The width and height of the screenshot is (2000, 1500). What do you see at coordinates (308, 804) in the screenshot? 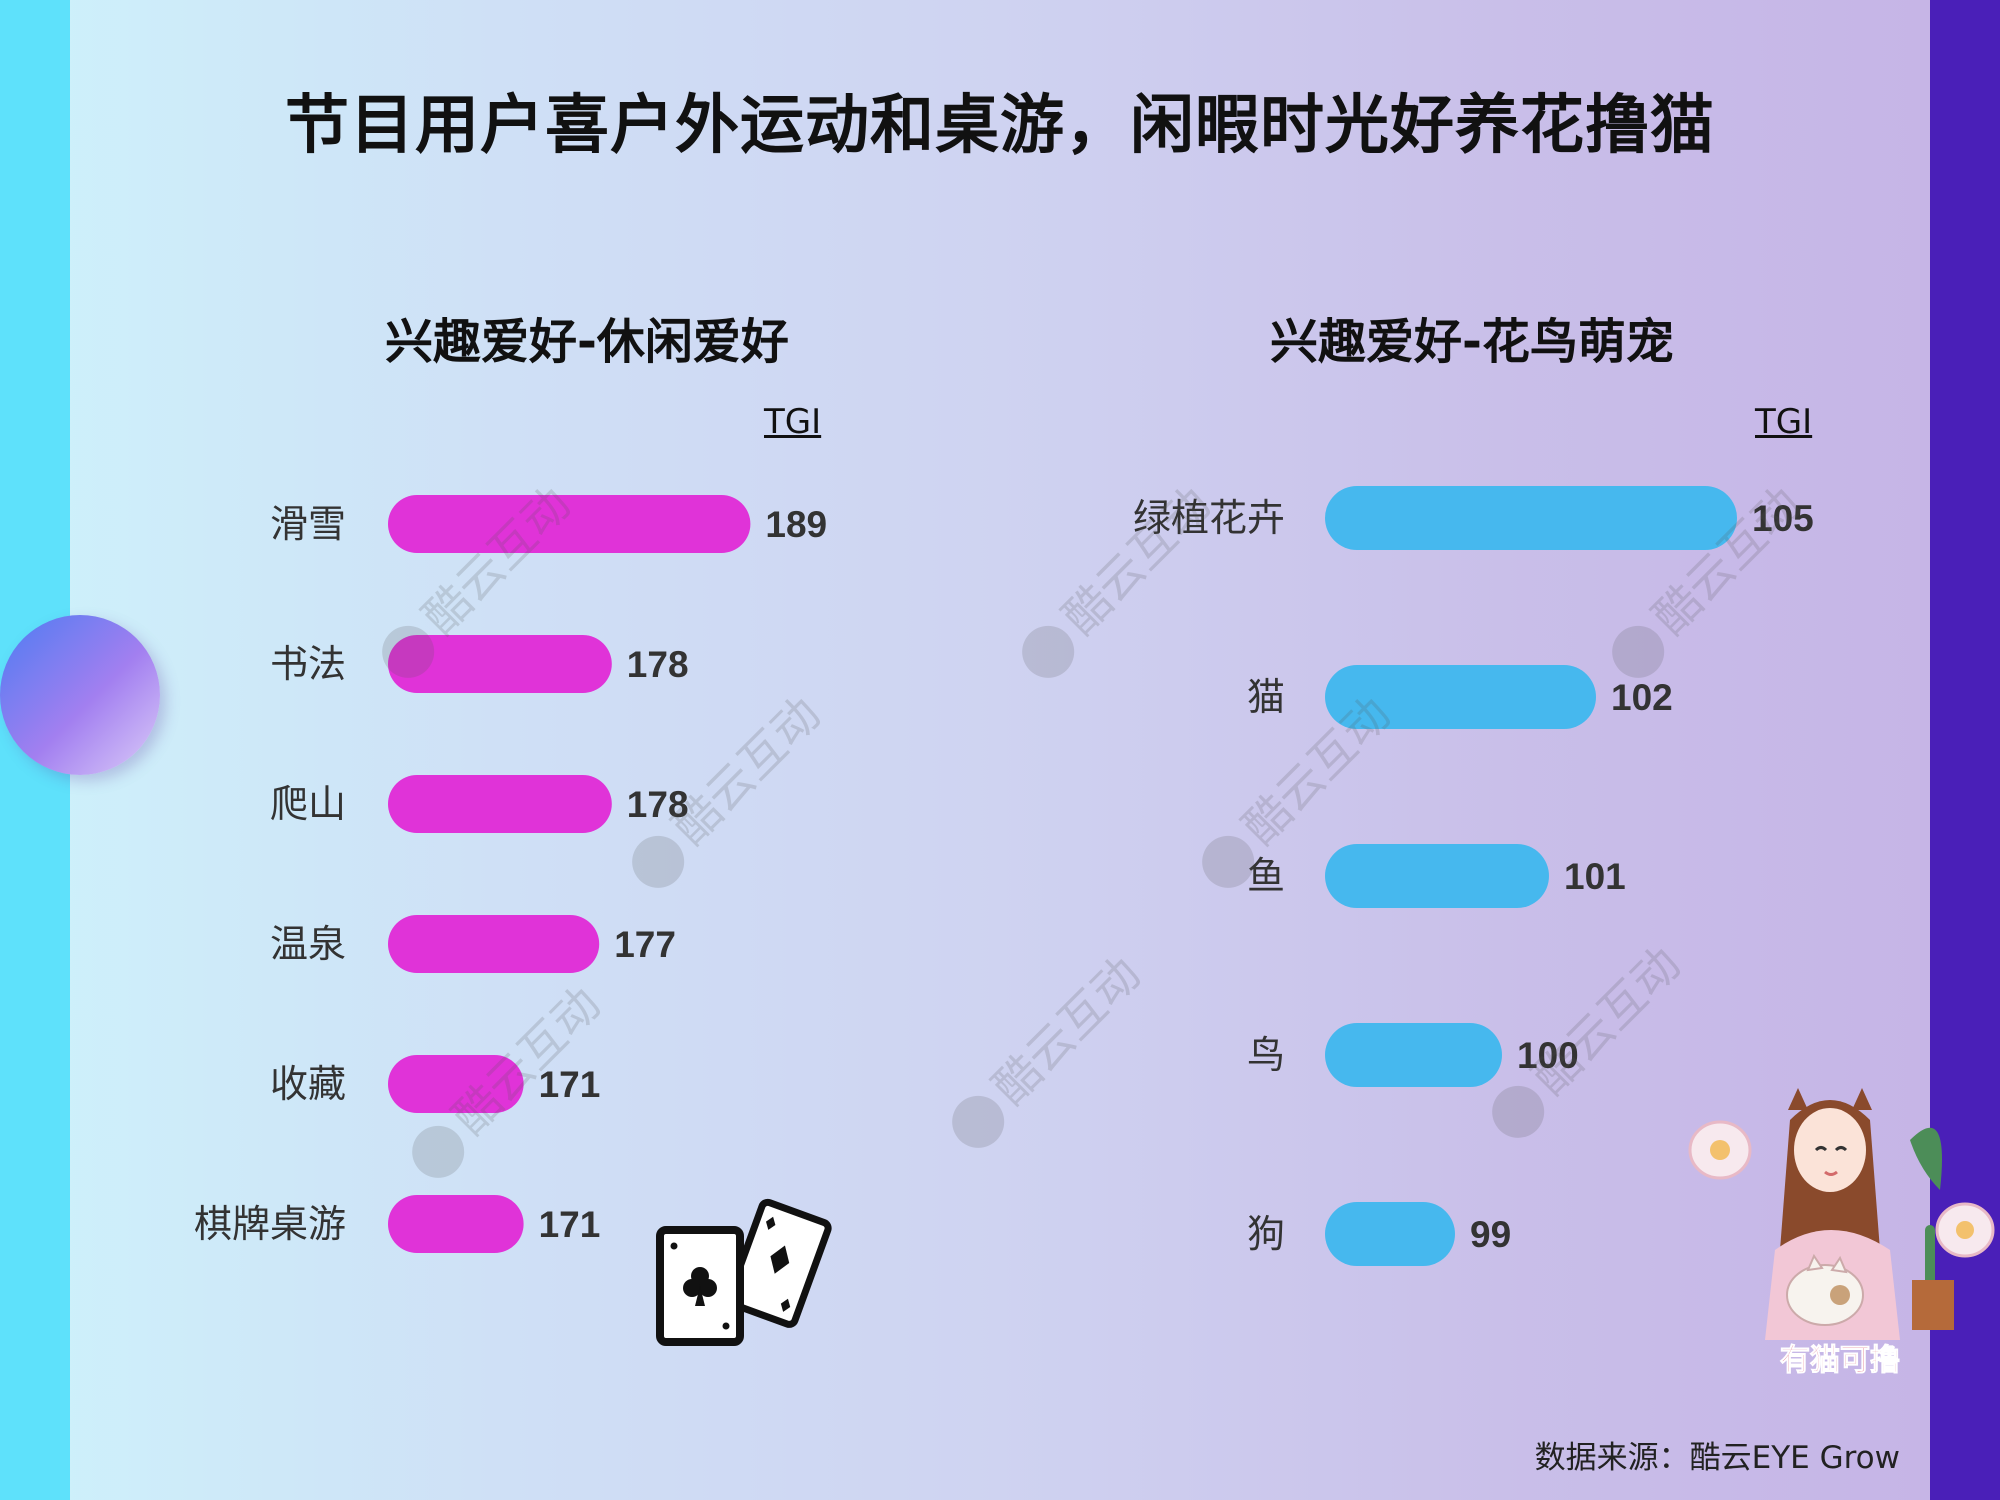
I see `leisure-category-label: 爬山` at bounding box center [308, 804].